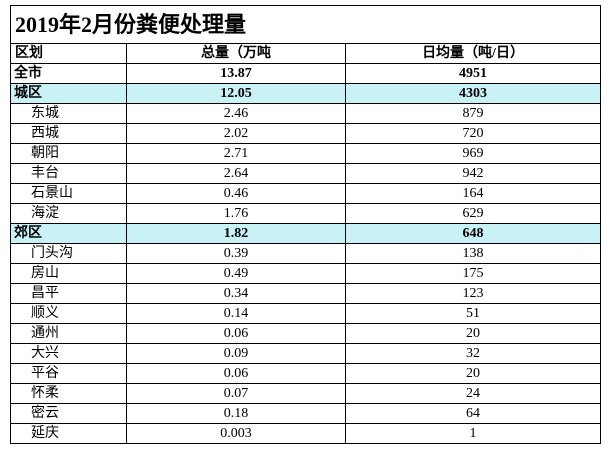 Image resolution: width=610 pixels, height=459 pixels. What do you see at coordinates (68, 113) in the screenshot?
I see `region-cell: 东城` at bounding box center [68, 113].